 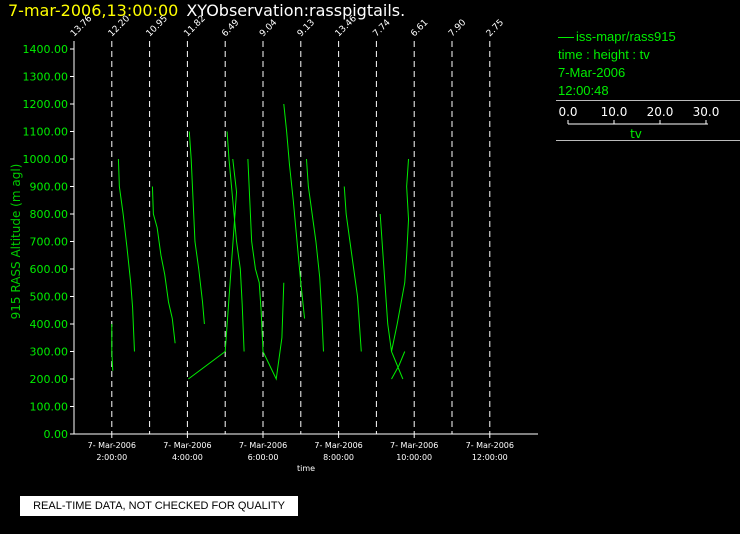 What do you see at coordinates (648, 100) in the screenshot?
I see `legend-divider-top` at bounding box center [648, 100].